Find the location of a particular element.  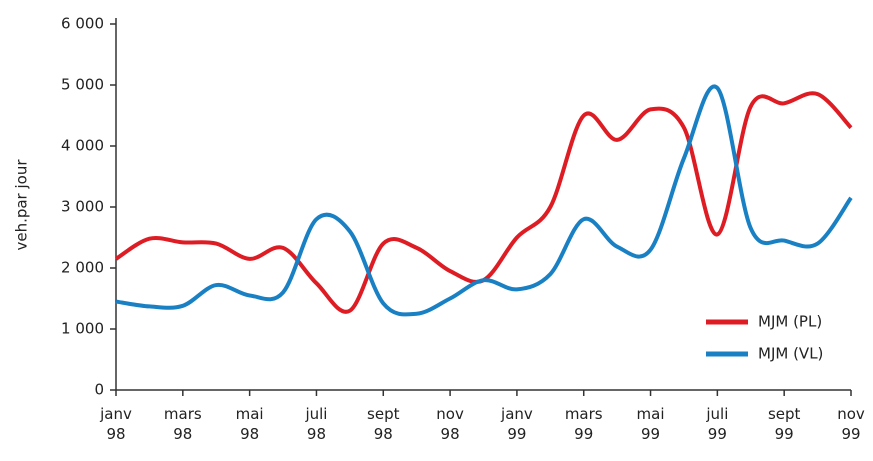

y-axis-label: veh.par jour is located at coordinates (22, 205).